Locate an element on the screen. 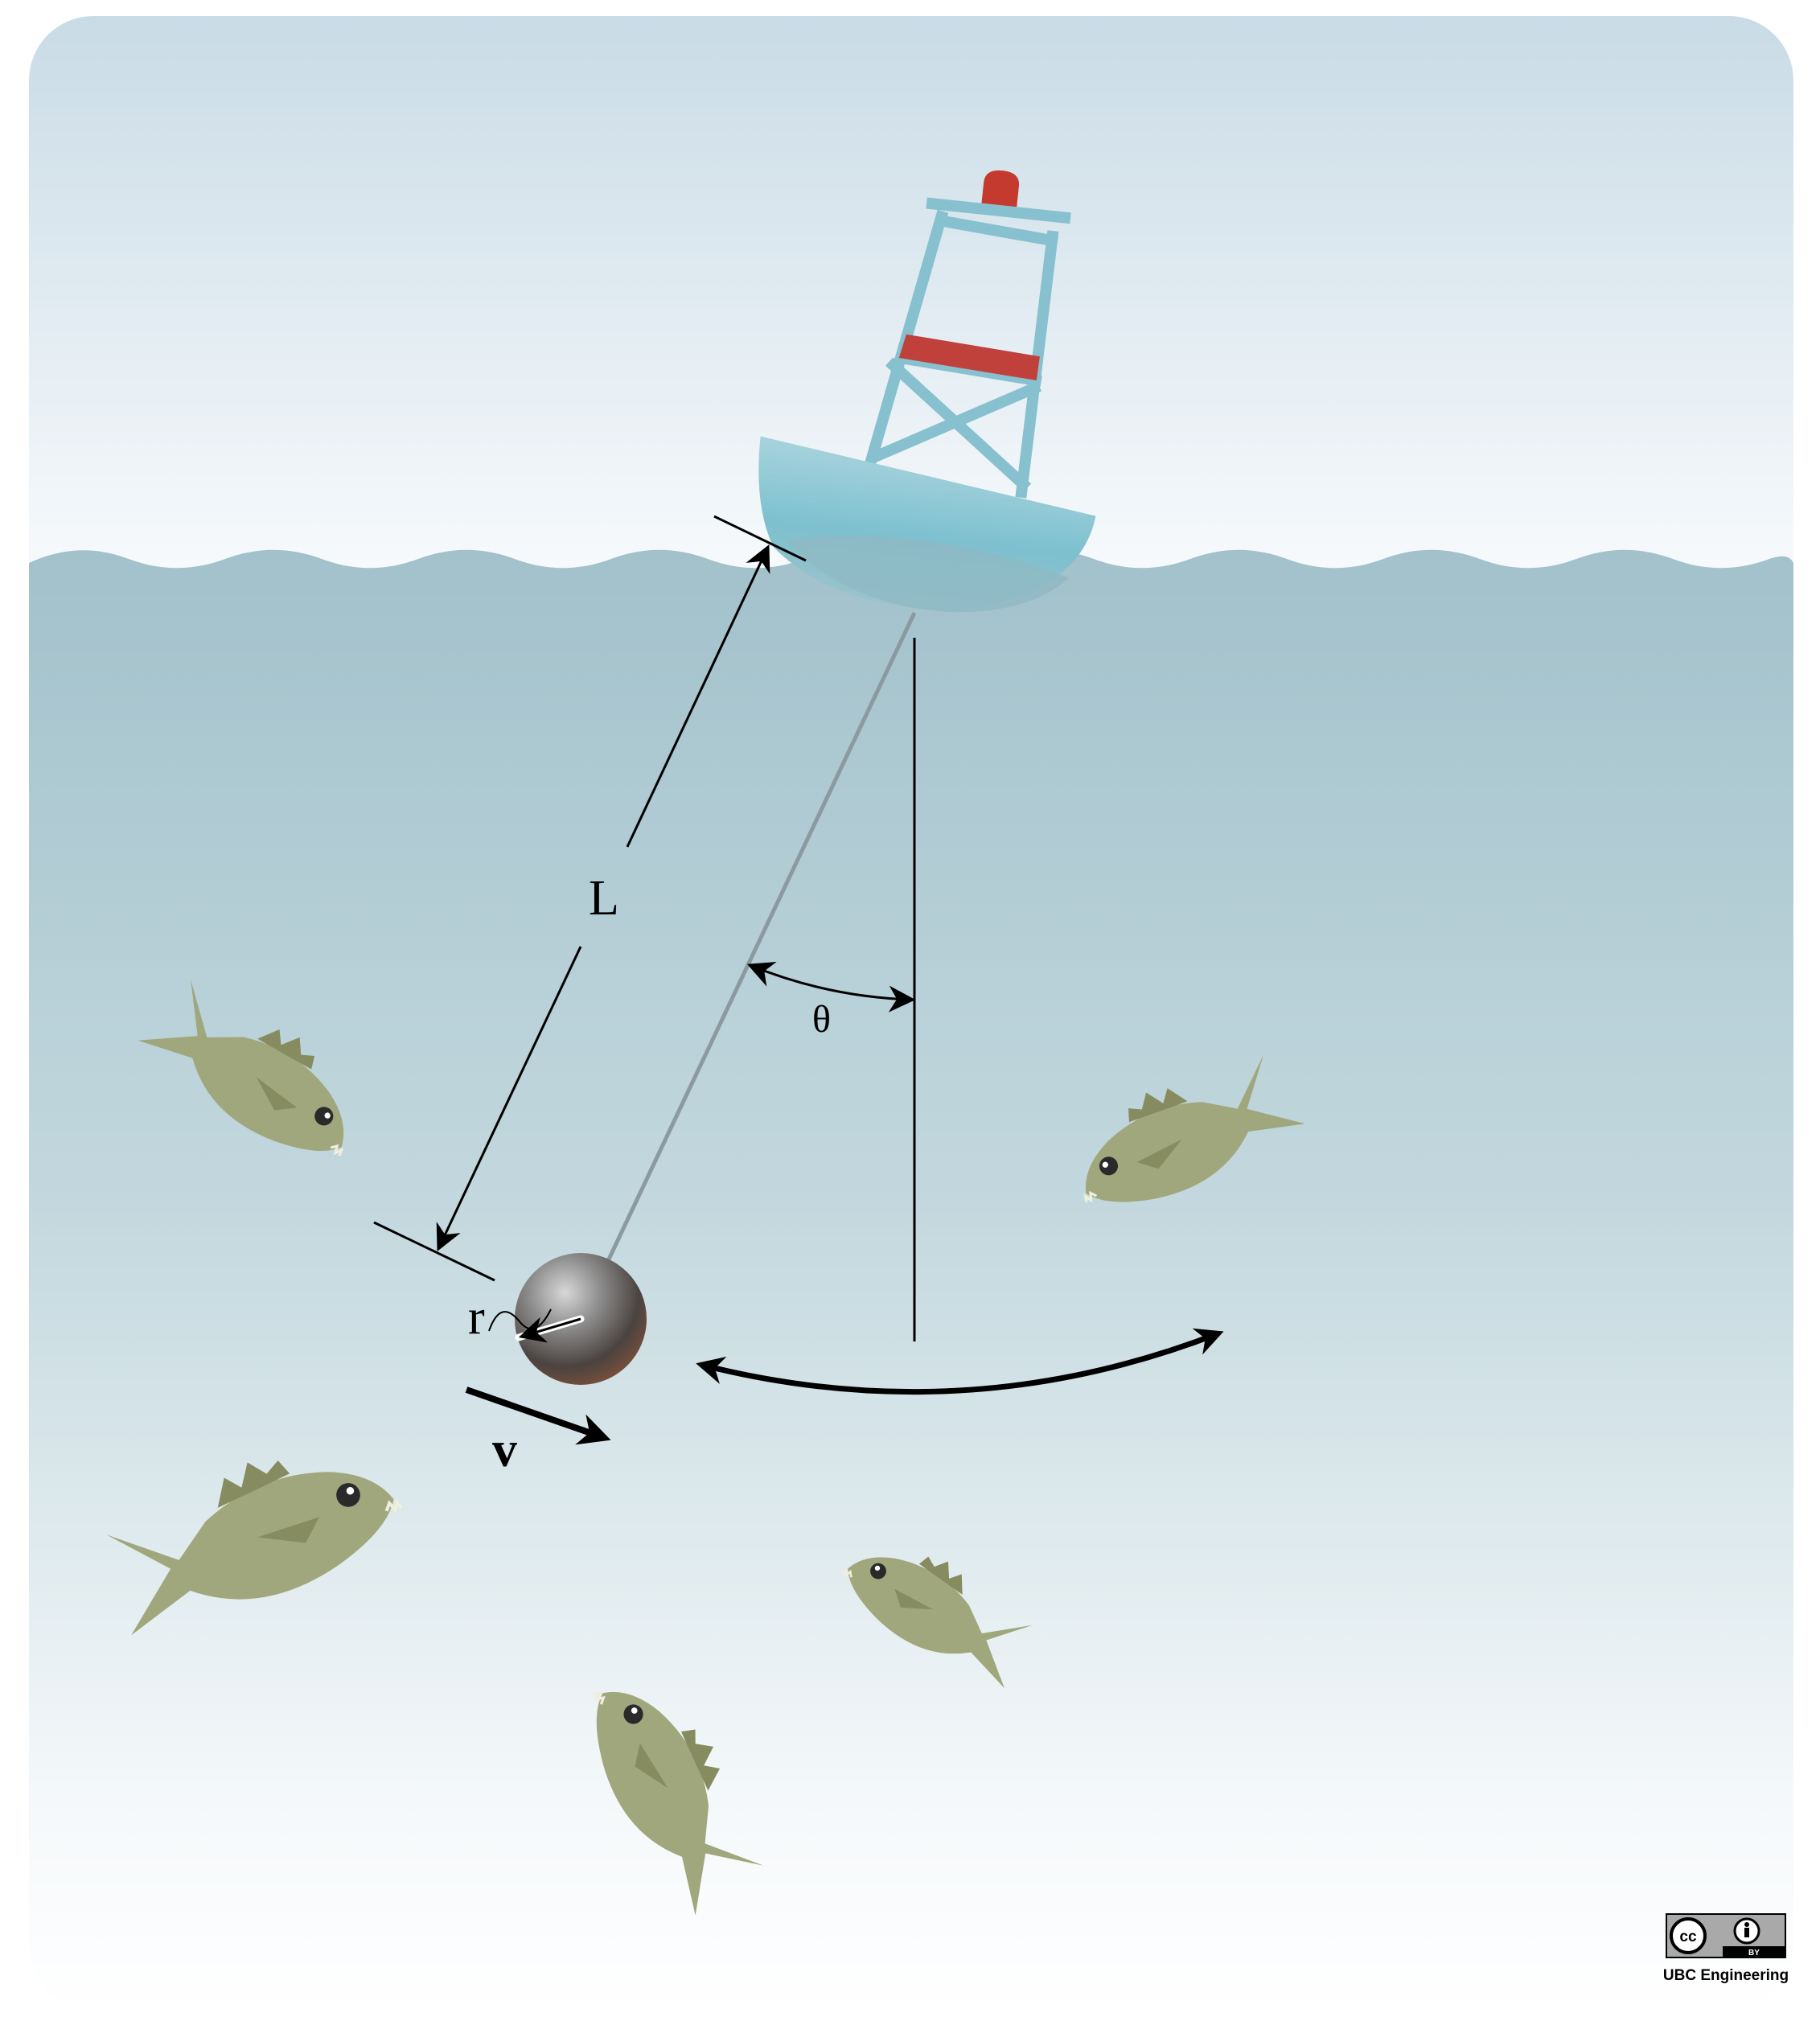  angle-label: θ is located at coordinates (821, 1019).